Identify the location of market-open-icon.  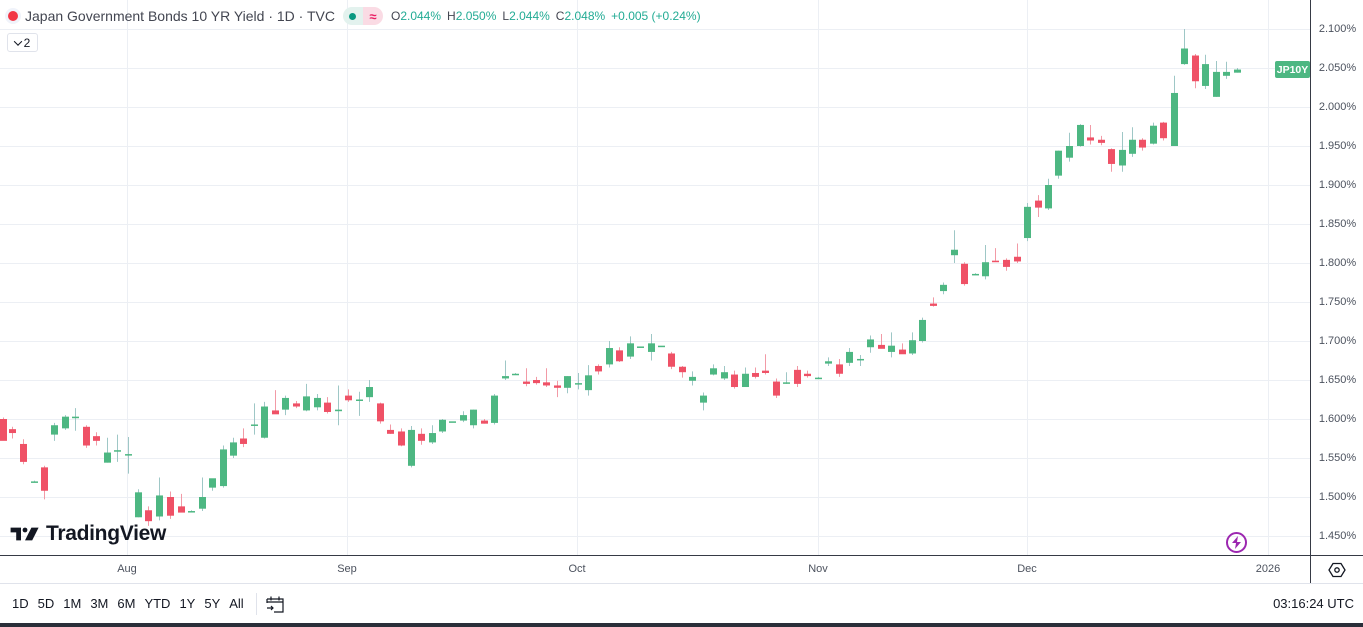
(352, 16).